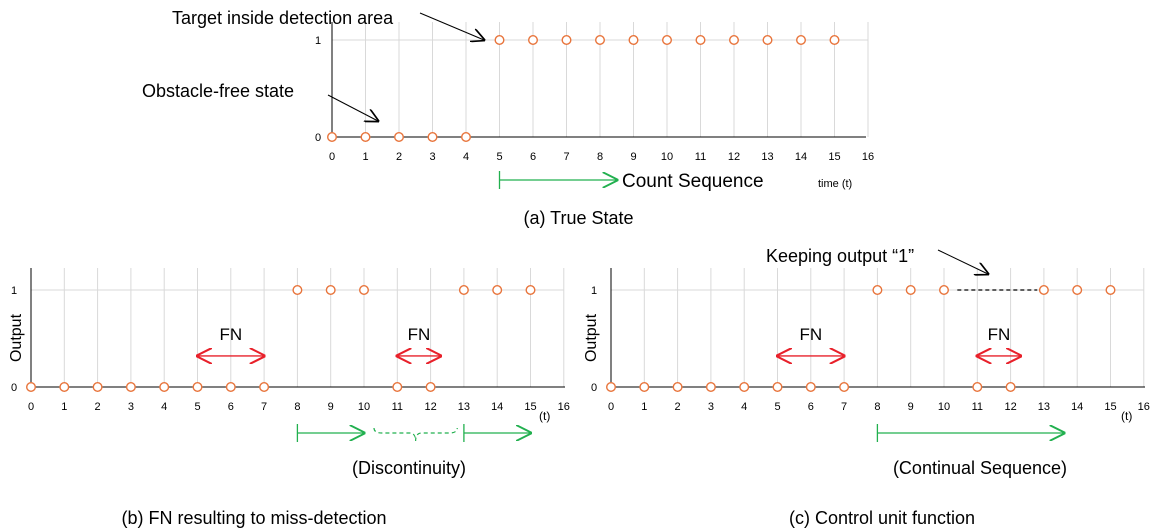 The width and height of the screenshot is (1157, 531). Describe the element at coordinates (1077, 407) in the screenshot. I see `panel-c-xtick-label: 14` at that location.